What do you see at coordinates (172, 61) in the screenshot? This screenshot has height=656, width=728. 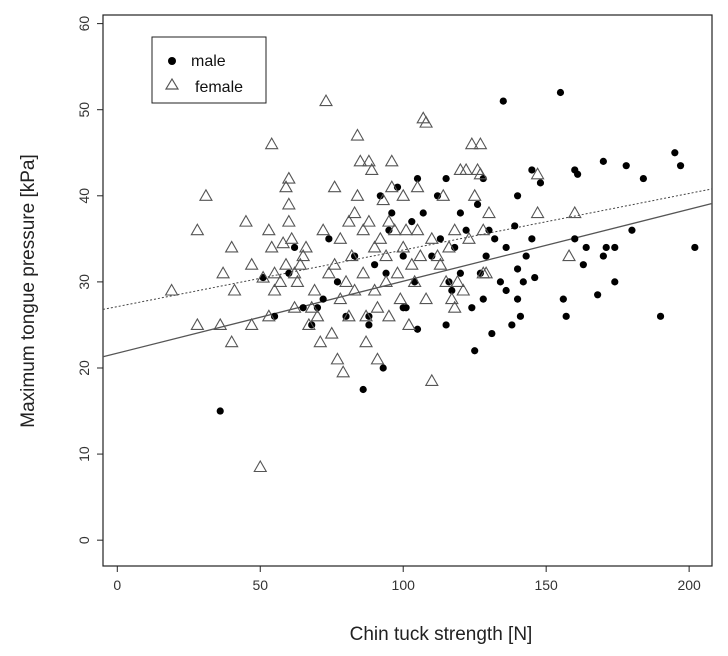 I see `legend-male-marker` at bounding box center [172, 61].